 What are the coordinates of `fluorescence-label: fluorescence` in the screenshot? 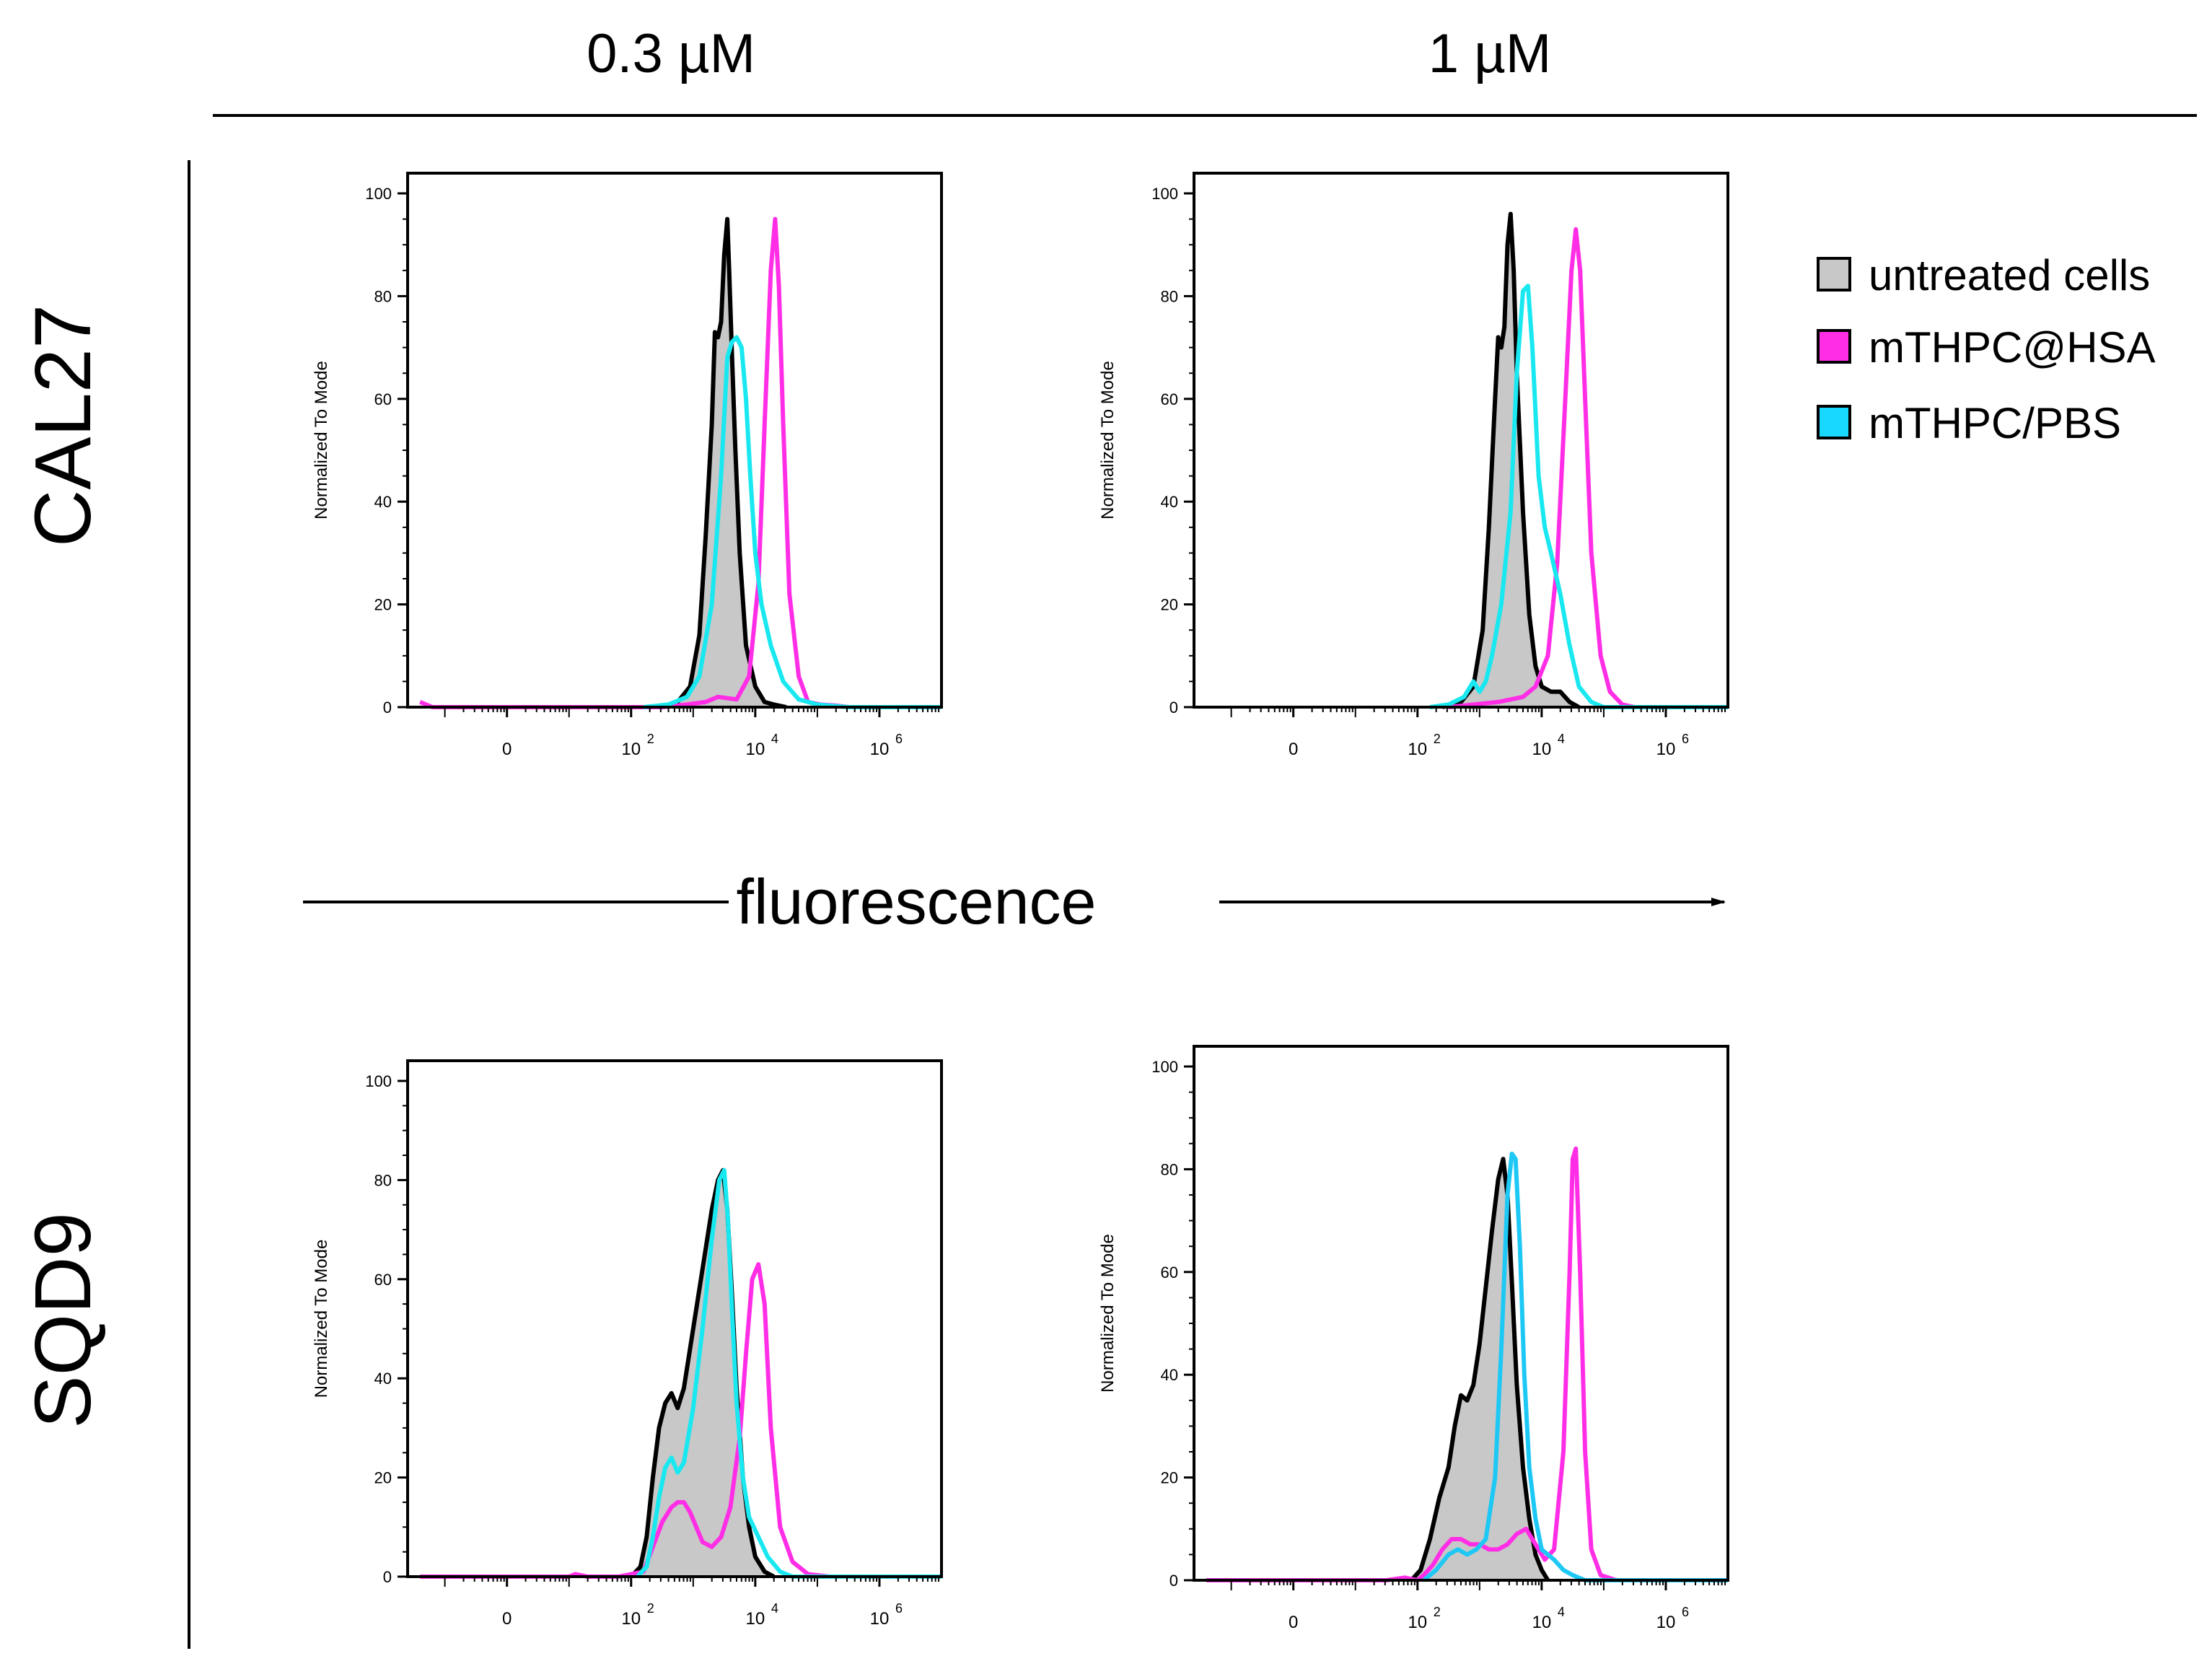 It's located at (917, 901).